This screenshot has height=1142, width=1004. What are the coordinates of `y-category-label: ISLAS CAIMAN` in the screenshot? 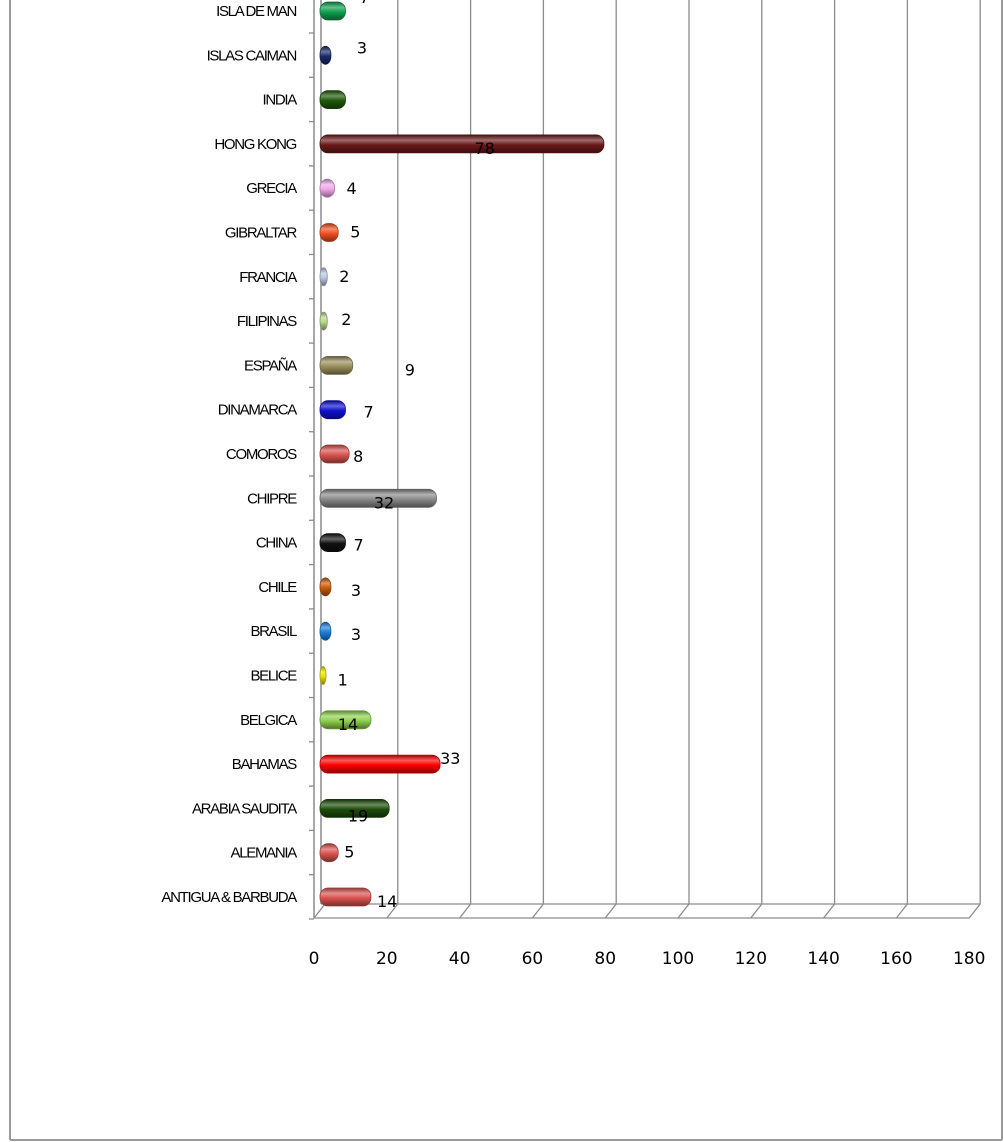 It's located at (252, 55).